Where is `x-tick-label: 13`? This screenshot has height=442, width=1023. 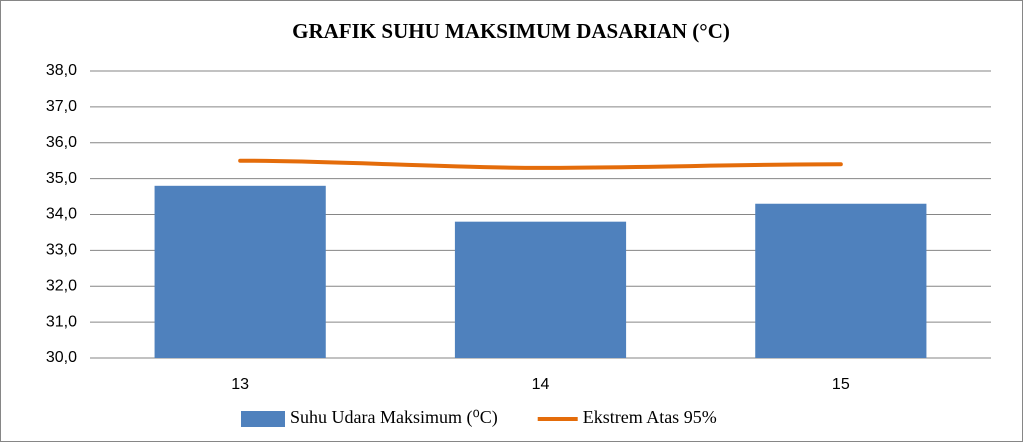
x-tick-label: 13 is located at coordinates (240, 384).